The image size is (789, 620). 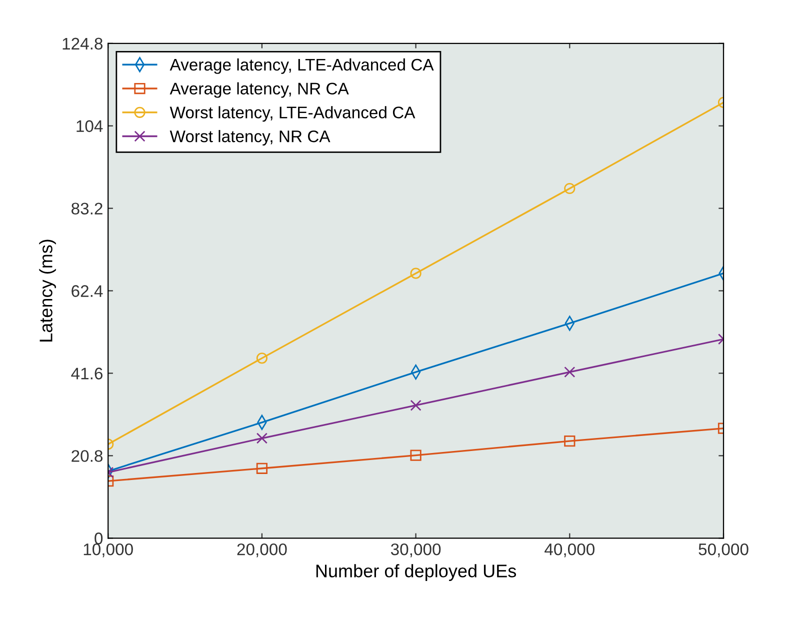 What do you see at coordinates (108, 550) in the screenshot?
I see `x-tick-label: 10,000` at bounding box center [108, 550].